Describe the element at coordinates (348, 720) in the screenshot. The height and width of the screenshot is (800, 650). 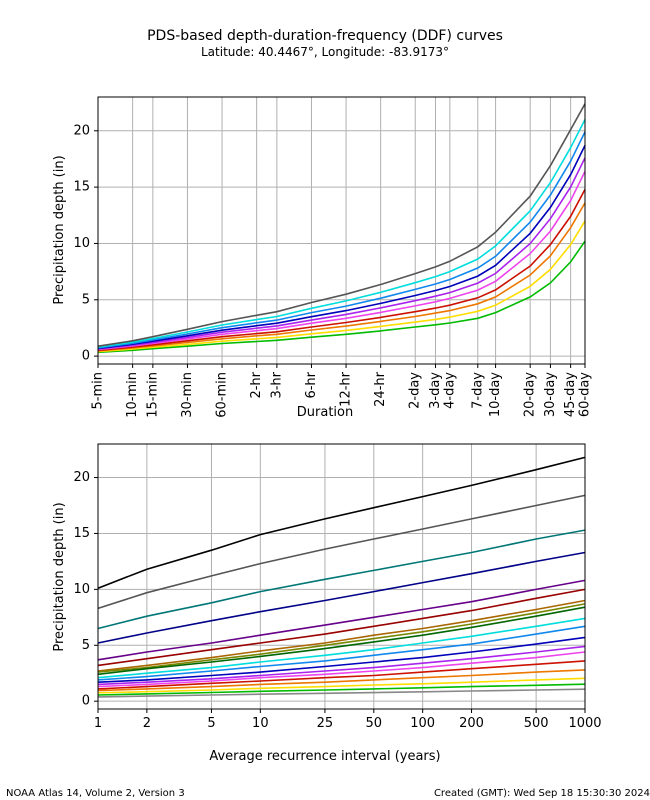
I see `bottom-x-ticks: 1 2 5 10 25 50 100 200 500 1000` at that location.